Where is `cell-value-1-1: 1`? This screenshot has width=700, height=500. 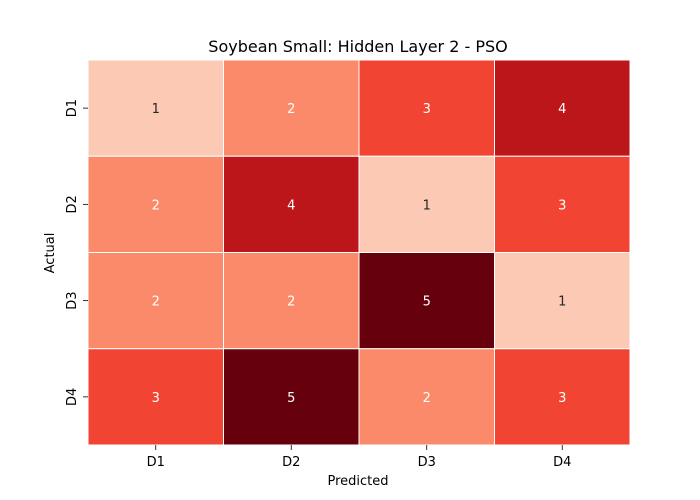
cell-value-1-1: 1 is located at coordinates (156, 109).